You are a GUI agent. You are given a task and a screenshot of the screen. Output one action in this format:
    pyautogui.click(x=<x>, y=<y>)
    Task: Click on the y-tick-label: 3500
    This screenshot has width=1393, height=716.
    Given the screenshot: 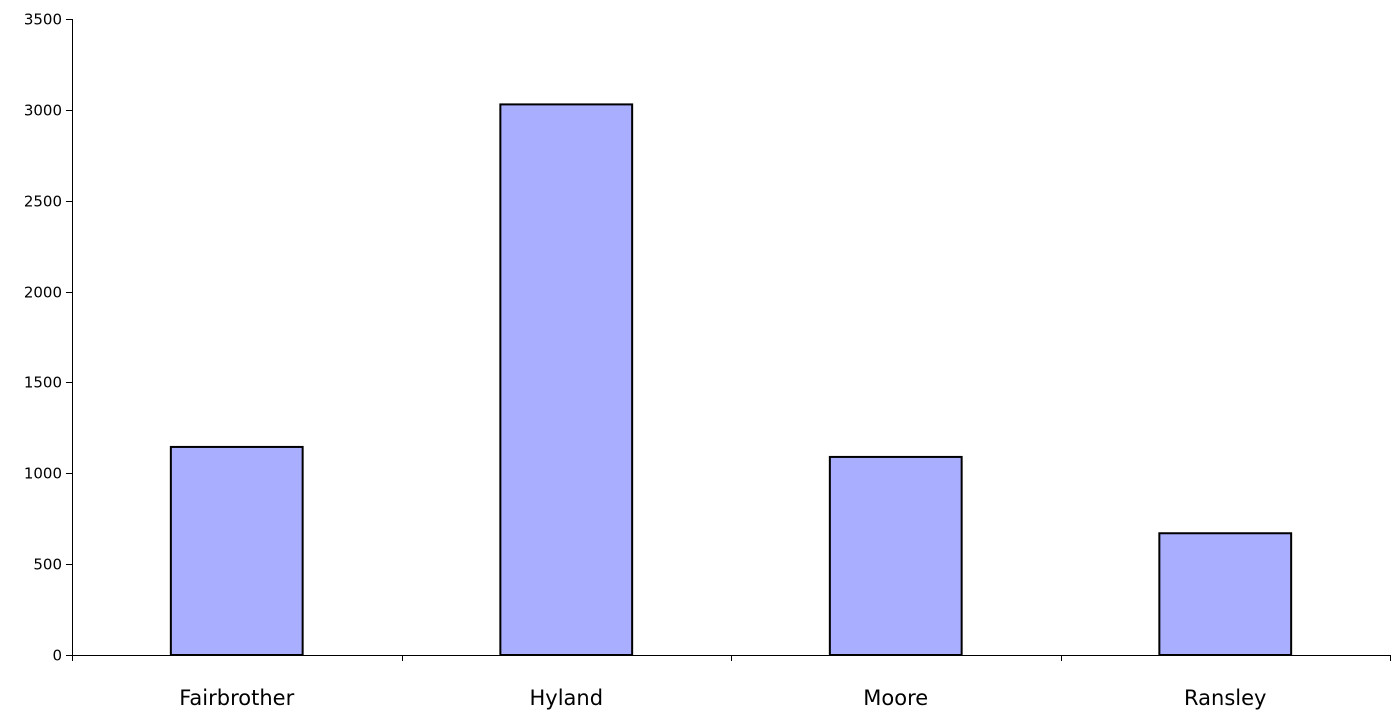 What is the action you would take?
    pyautogui.click(x=43, y=20)
    